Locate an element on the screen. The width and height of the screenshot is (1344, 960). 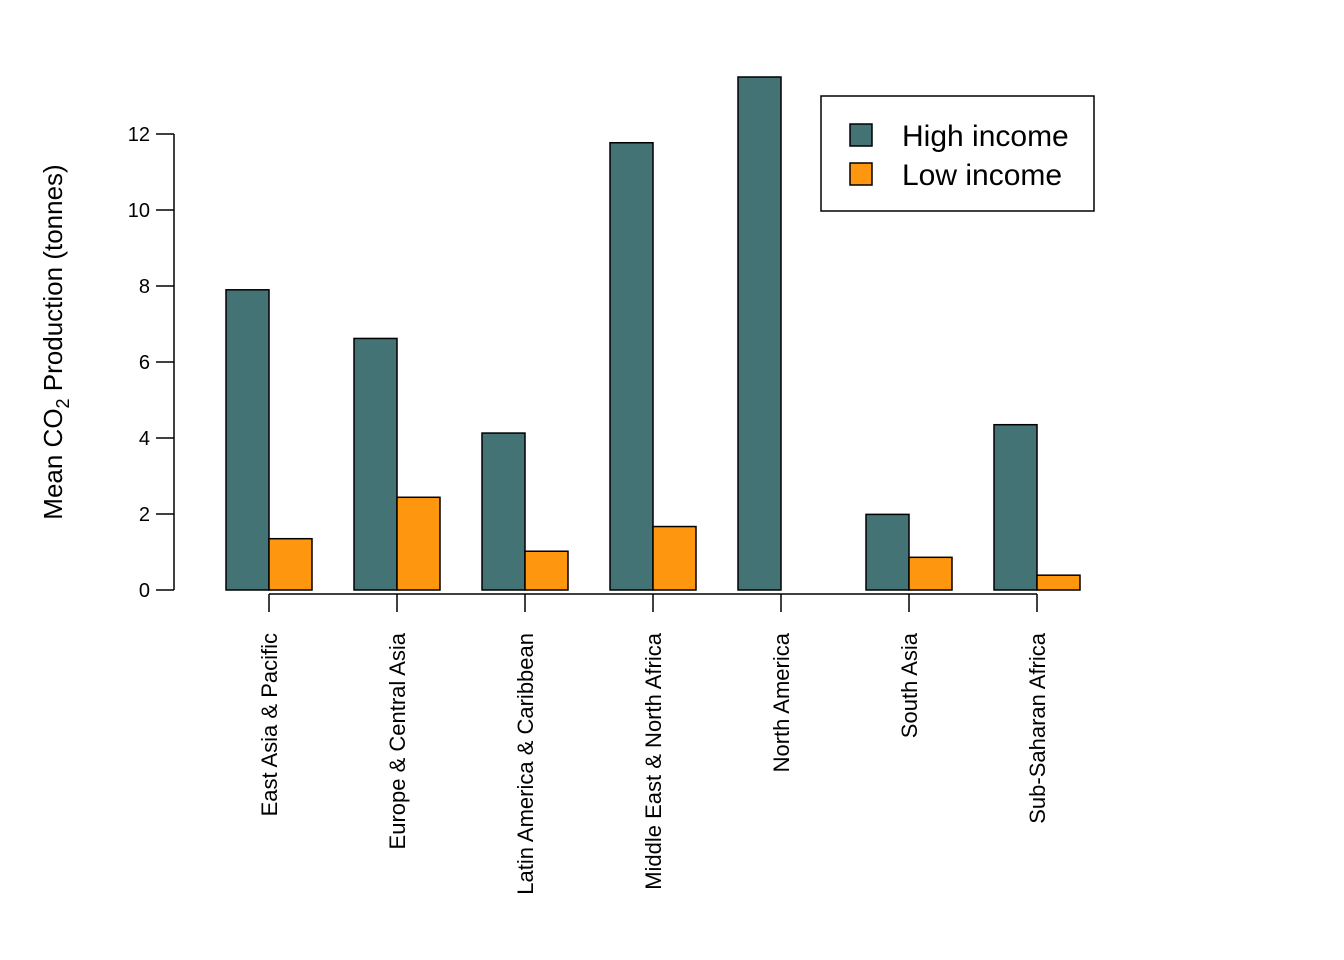
y-axis-label: Mean CO2 Production (tonnes) is located at coordinates (55, 341).